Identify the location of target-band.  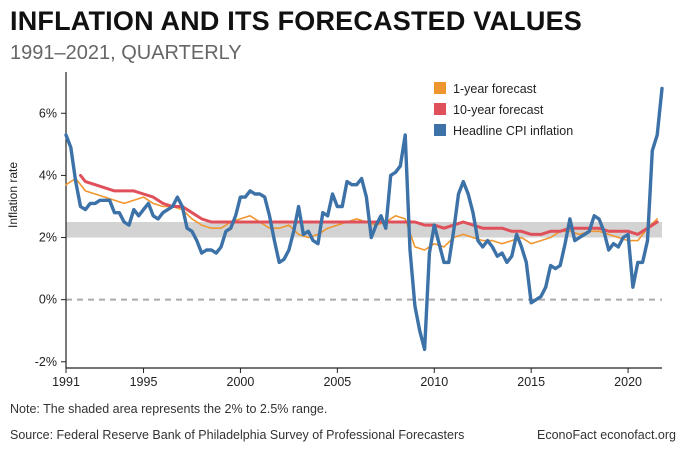
(364, 230).